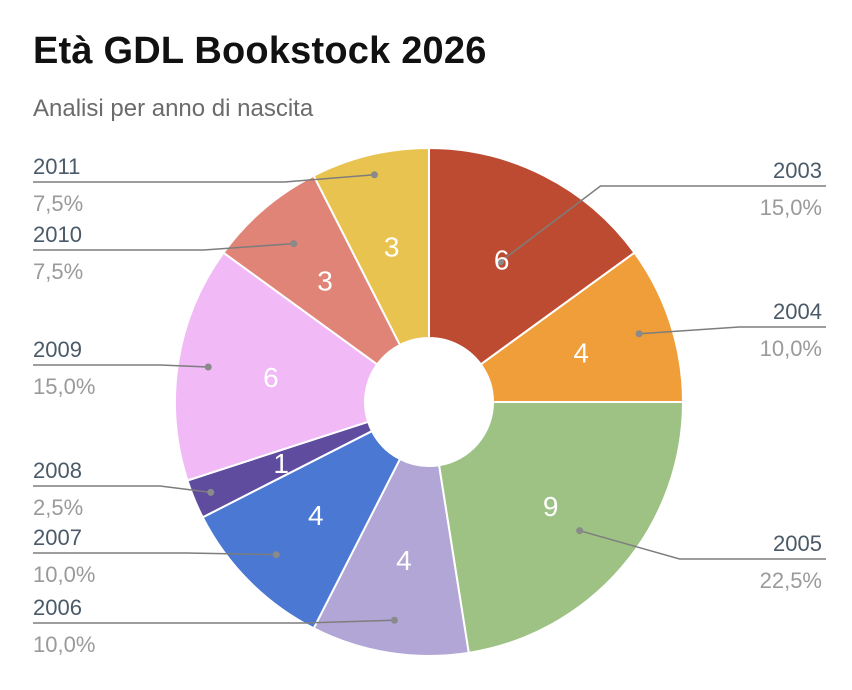 The width and height of the screenshot is (852, 690). I want to click on leader-dot-2010, so click(294, 244).